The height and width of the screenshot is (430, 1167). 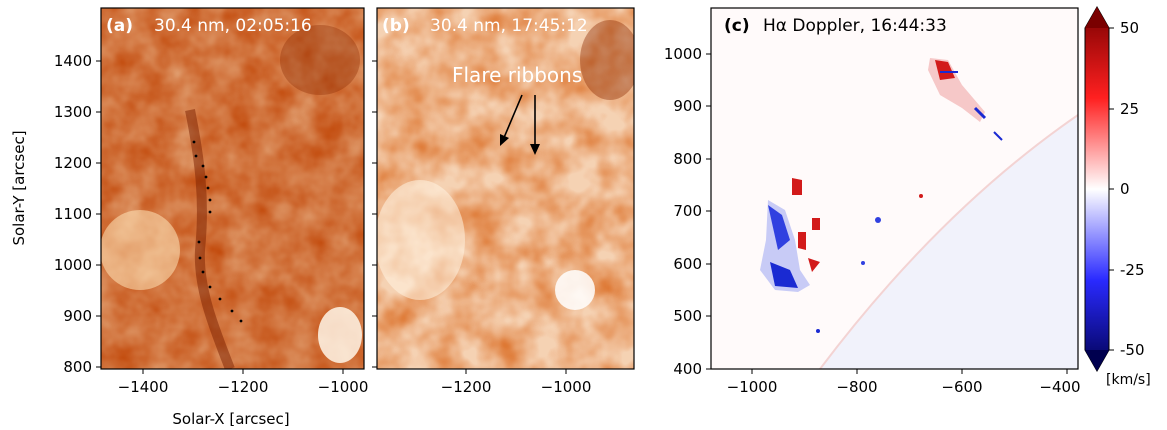 I want to click on panel-c-y-tickmarks, so click(x=708, y=211).